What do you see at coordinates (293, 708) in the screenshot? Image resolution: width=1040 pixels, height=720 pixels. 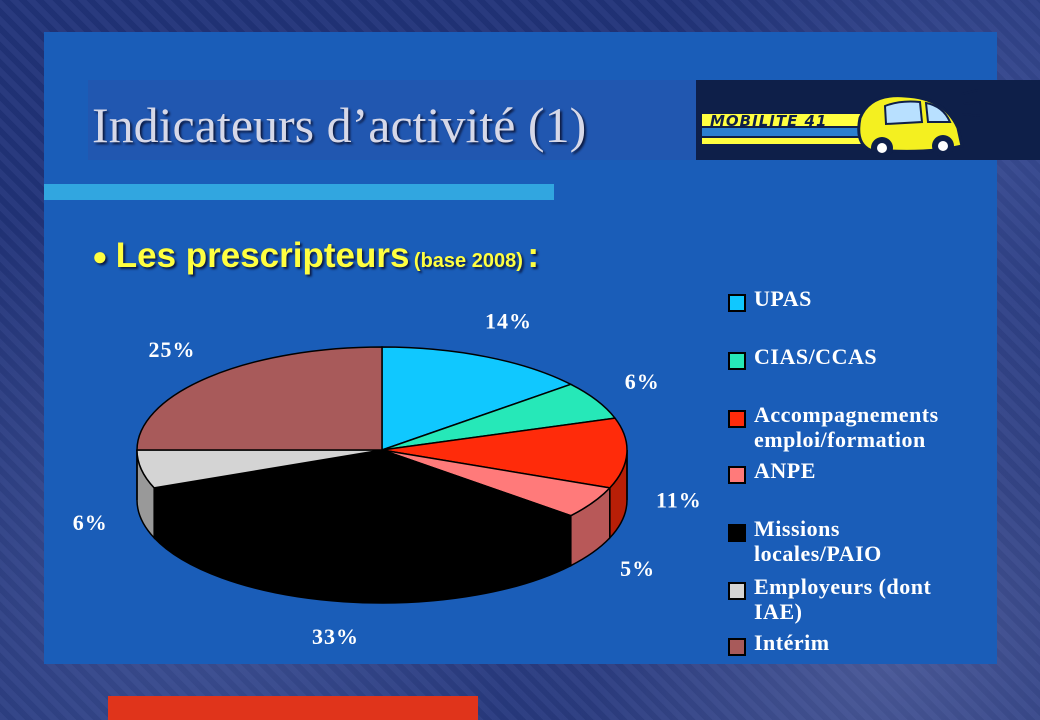 I see `bottom-accent-bar` at bounding box center [293, 708].